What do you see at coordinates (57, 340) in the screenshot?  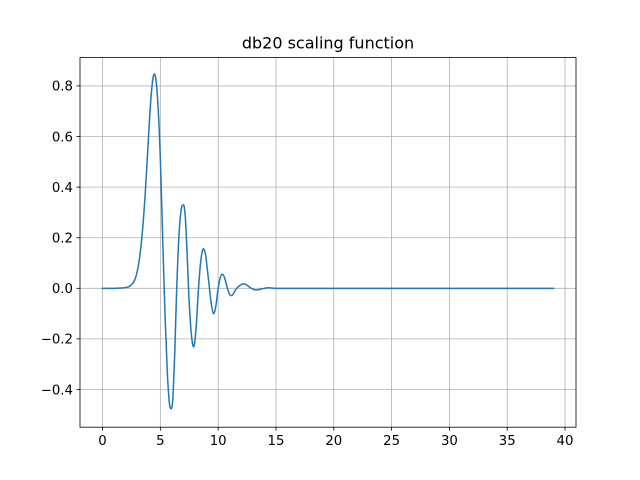 I see `y-tick-label: −0.2` at bounding box center [57, 340].